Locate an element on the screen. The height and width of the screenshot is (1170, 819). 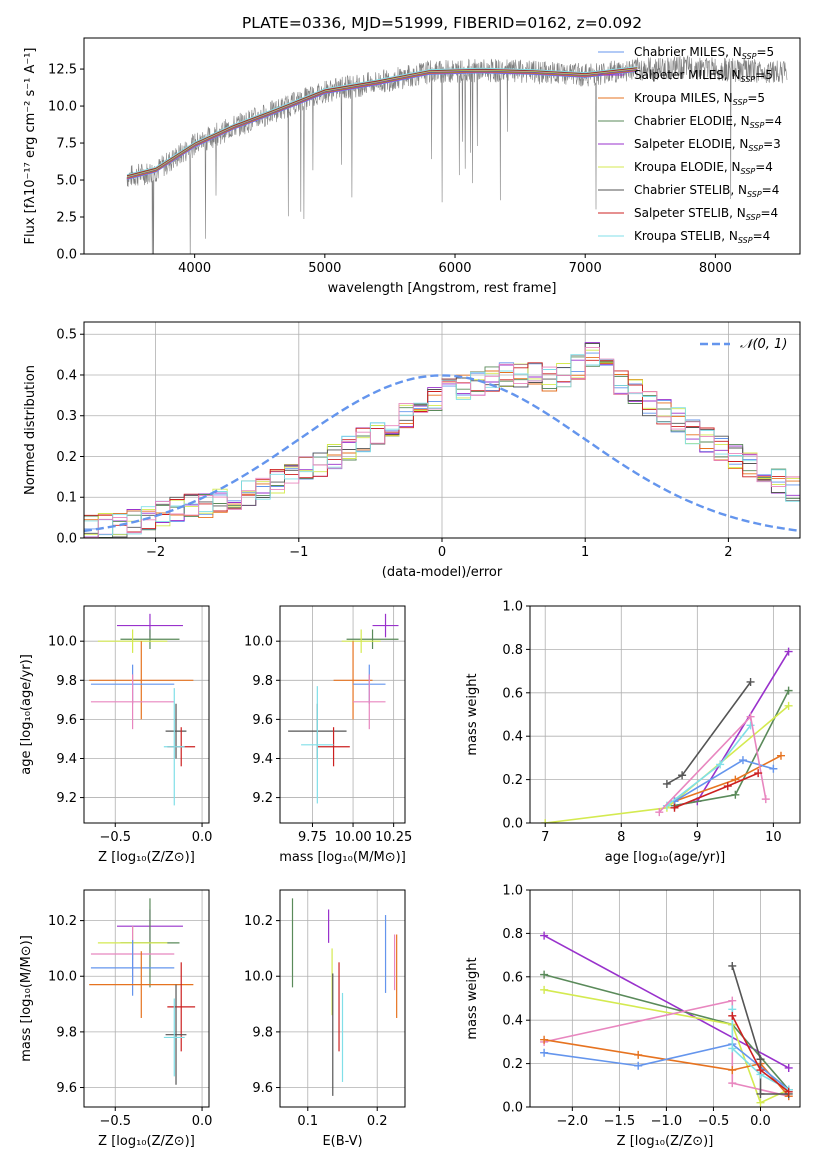
y-tick-label: 0.3 is located at coordinates (66, 416).